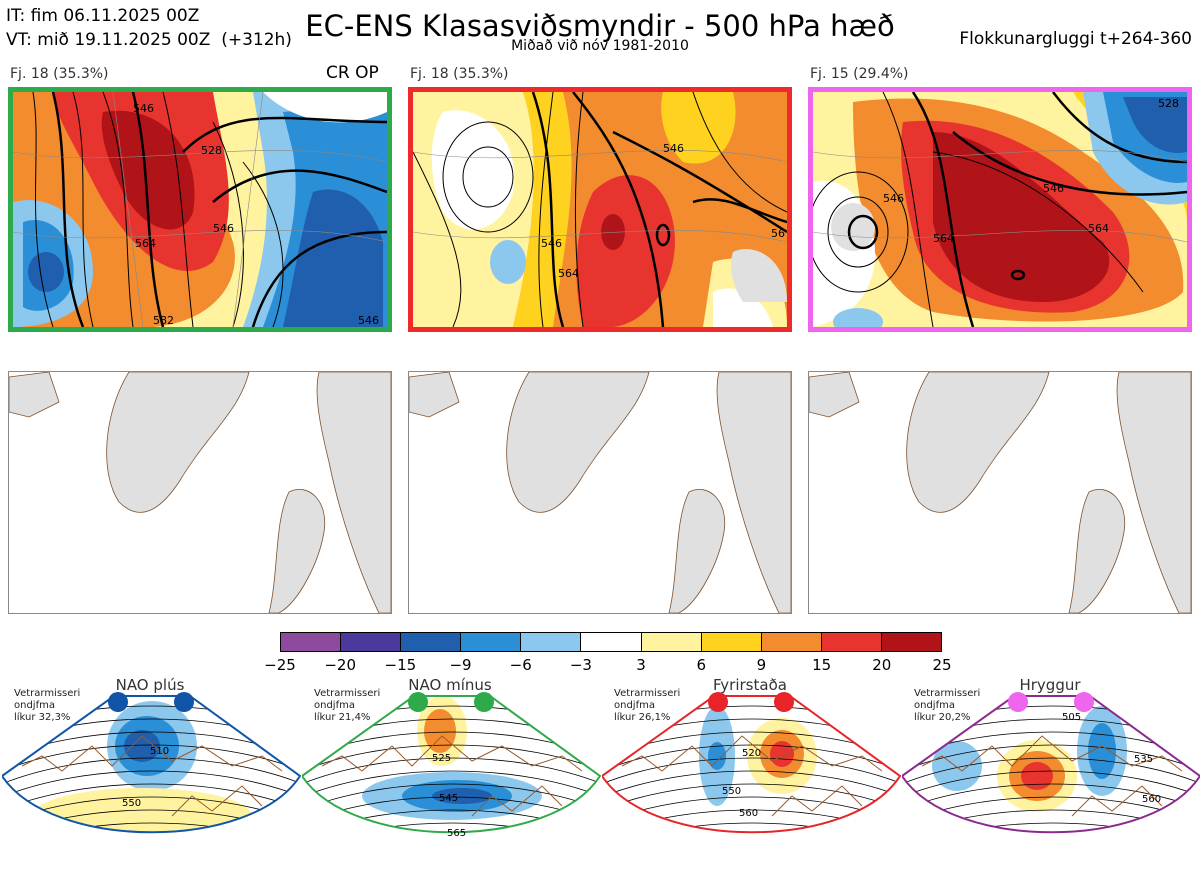 This screenshot has height=871, width=1200. Describe the element at coordinates (580, 665) in the screenshot. I see `colorbar-tick: −3` at that location.